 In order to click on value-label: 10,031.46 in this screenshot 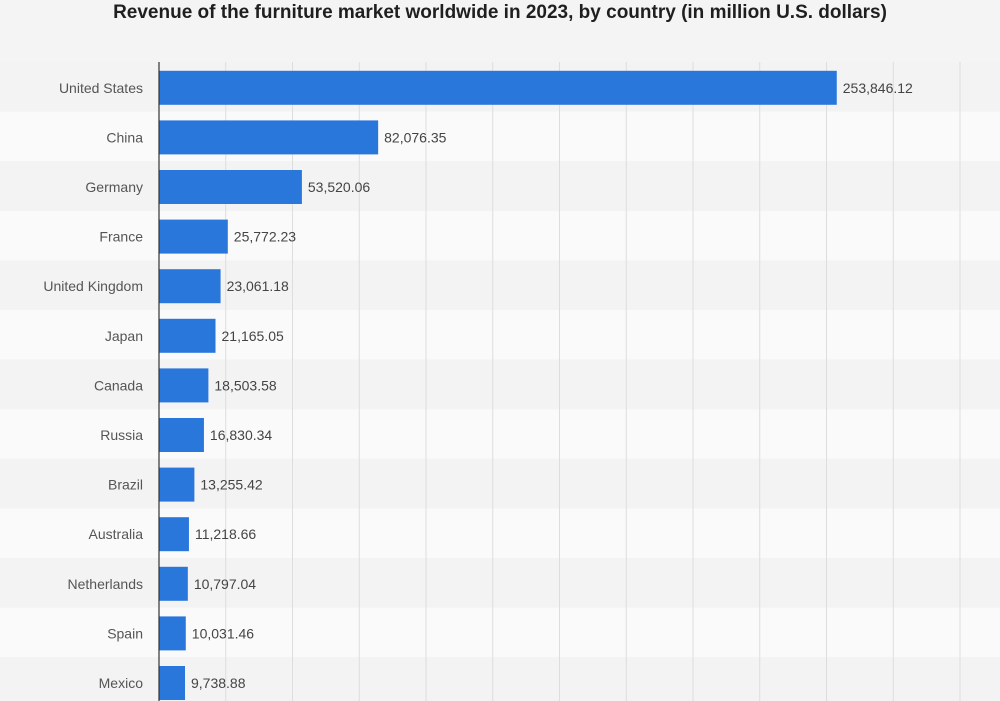, I will do `click(223, 633)`.